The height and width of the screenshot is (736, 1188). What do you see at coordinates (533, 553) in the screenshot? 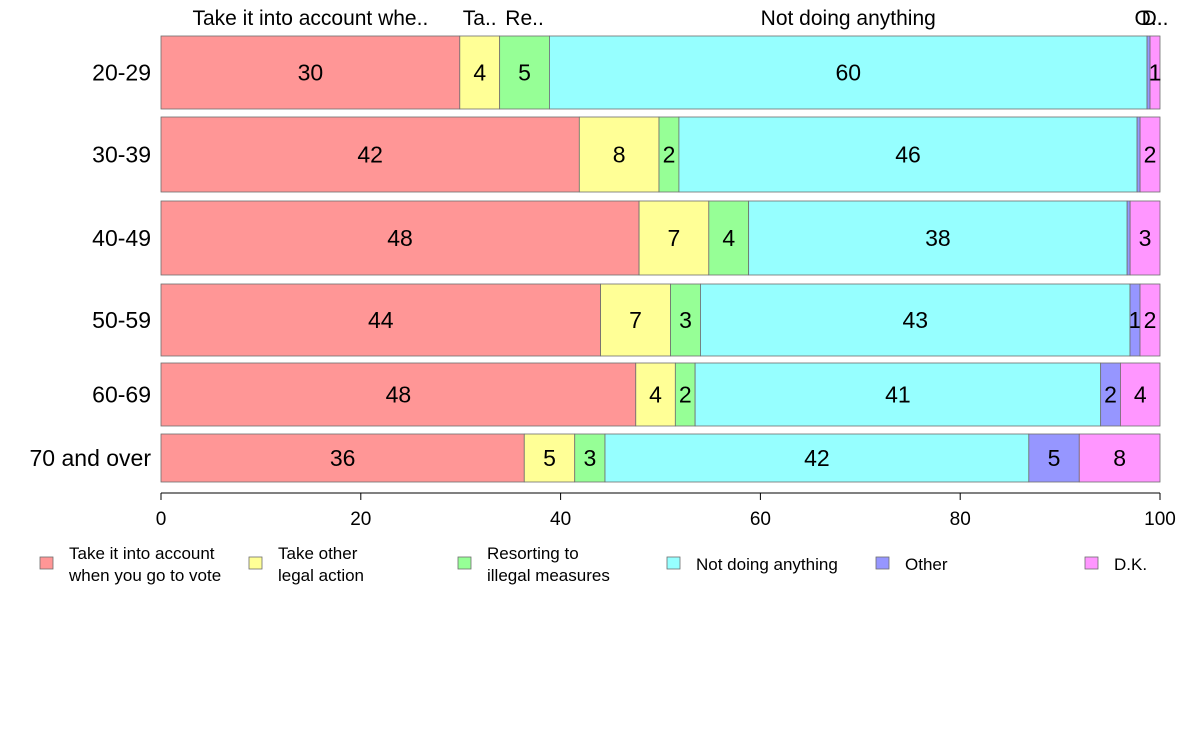
I see `legend-label-resorting-to-illegal-measures: Resorting to` at bounding box center [533, 553].